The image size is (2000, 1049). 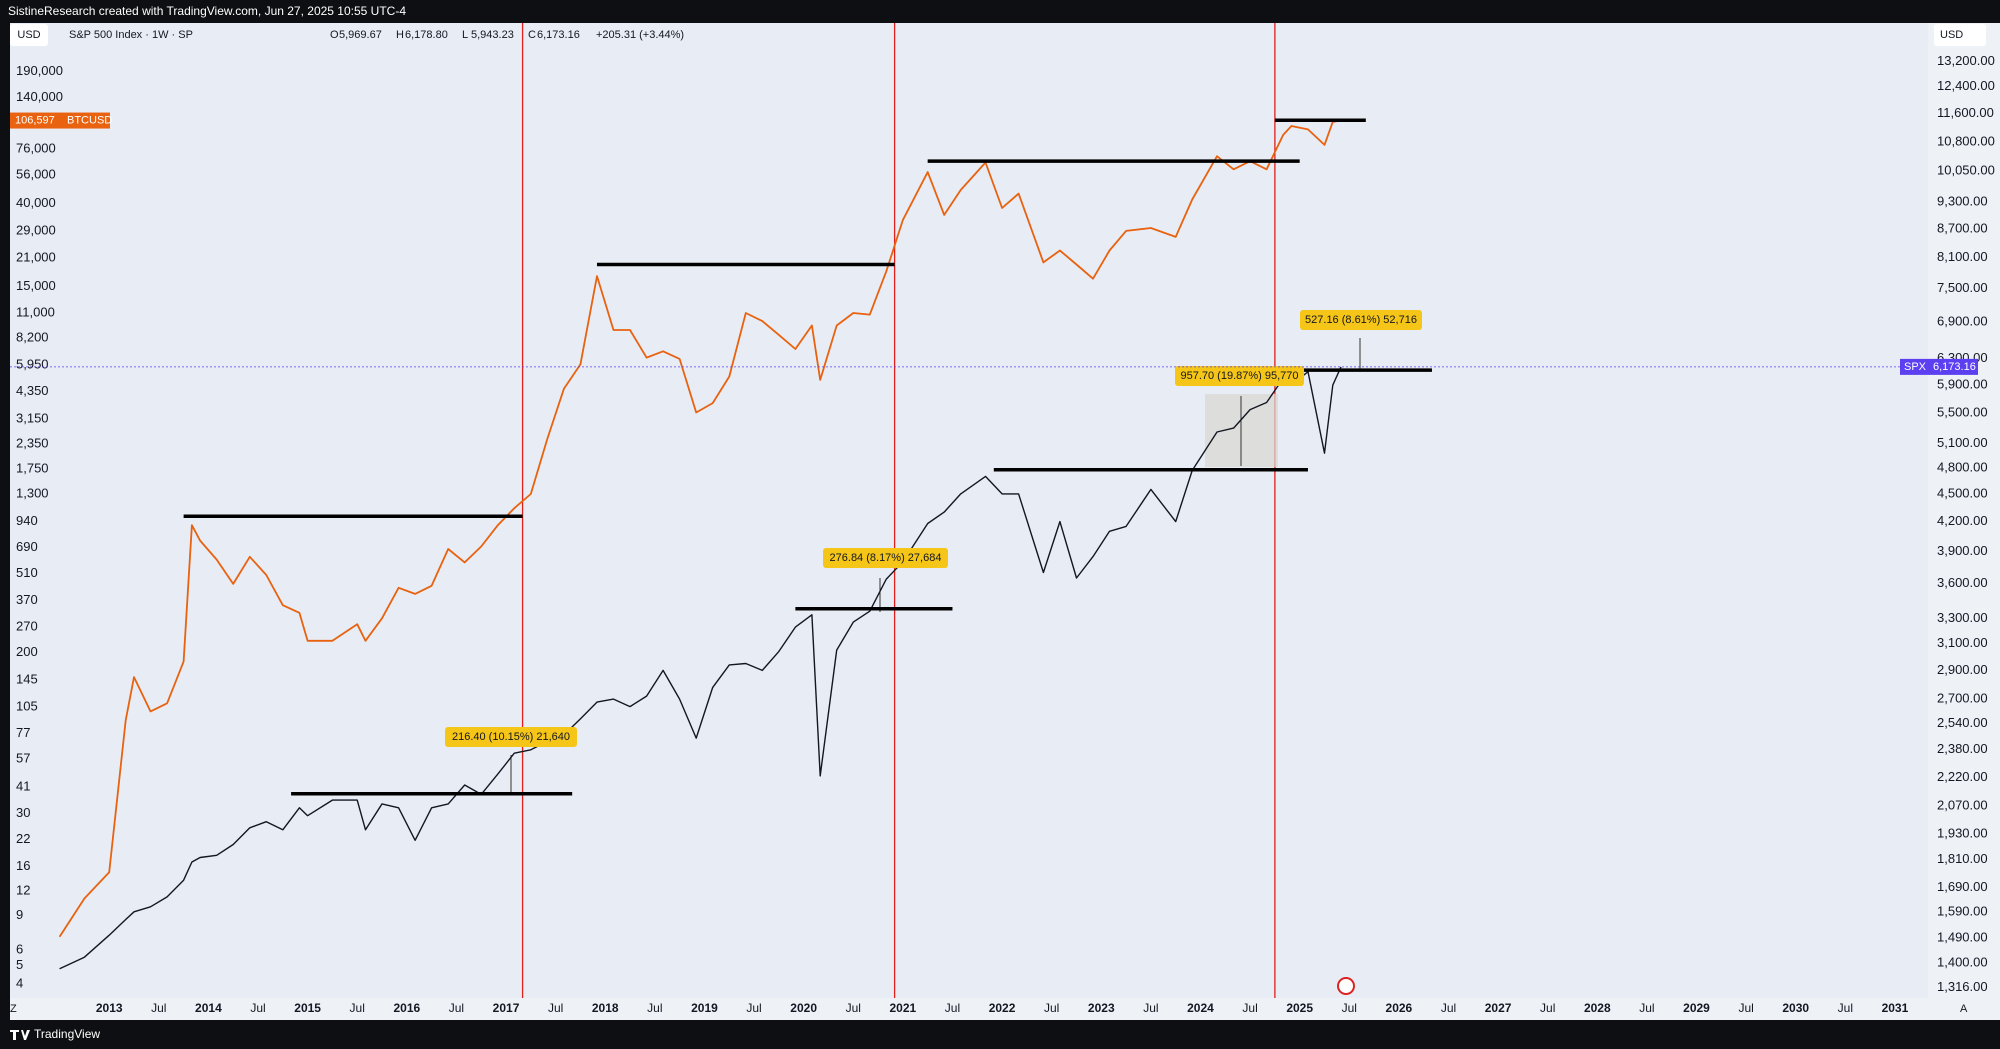 What do you see at coordinates (27, 546) in the screenshot?
I see `y-tick-label: 690` at bounding box center [27, 546].